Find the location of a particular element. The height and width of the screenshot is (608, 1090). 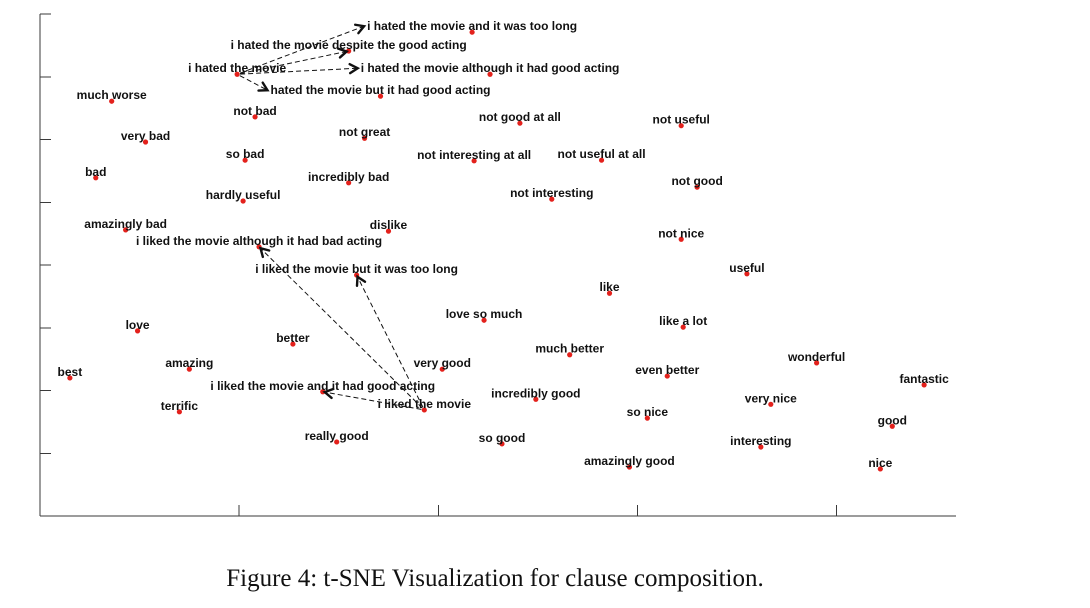

point-label: not interesting is located at coordinates (551, 193).